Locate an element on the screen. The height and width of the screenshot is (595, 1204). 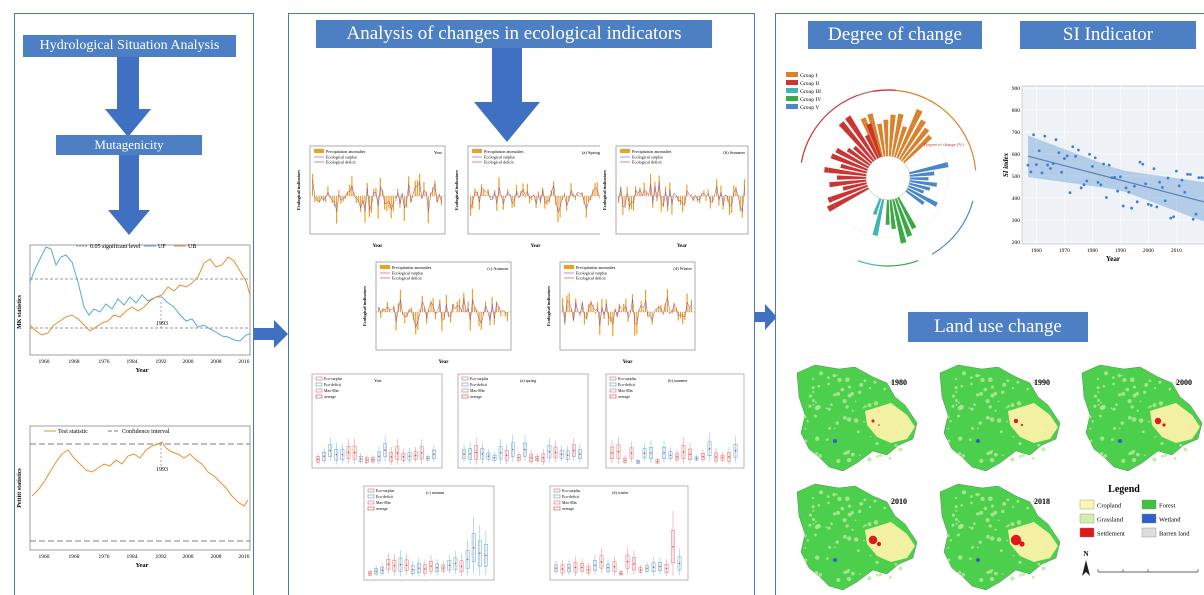
mk-xtick: 1976 is located at coordinates (104, 362).